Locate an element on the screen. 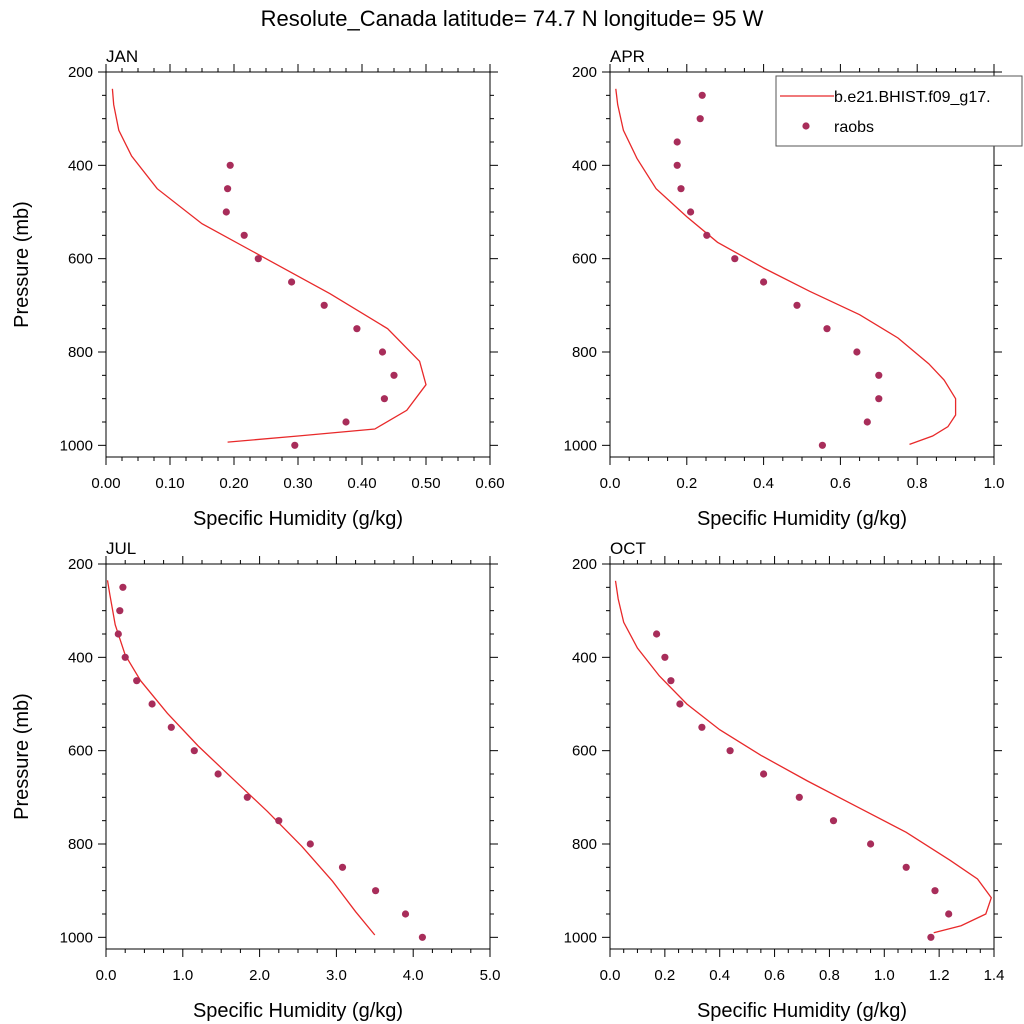 This screenshot has height=1024, width=1024. x-tick-label: 1.0 is located at coordinates (884, 975).